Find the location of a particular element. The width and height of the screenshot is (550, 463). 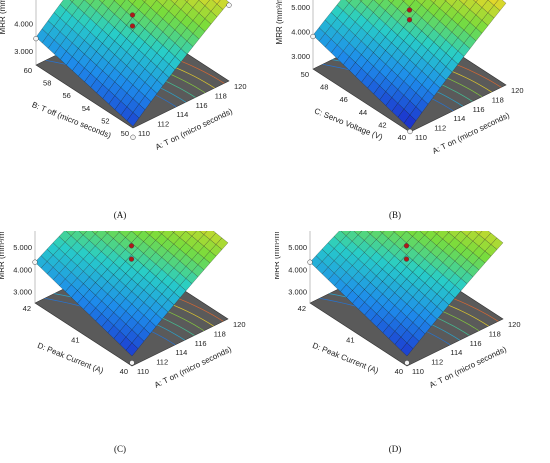

panel-label-b: (B) is located at coordinates (395, 215).